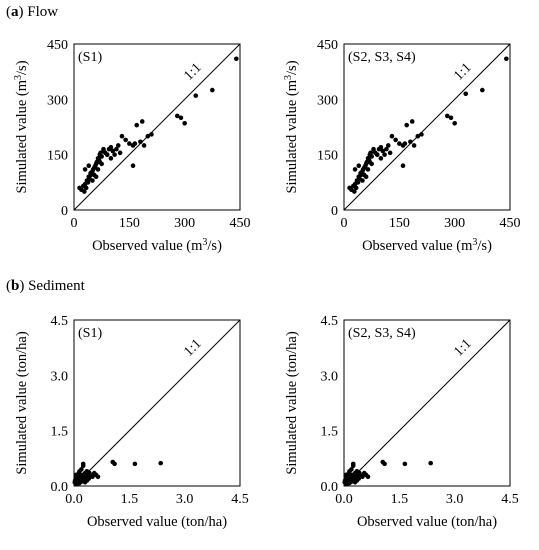 The height and width of the screenshot is (550, 539). I want to click on section-name: Sediment, so click(56, 286).